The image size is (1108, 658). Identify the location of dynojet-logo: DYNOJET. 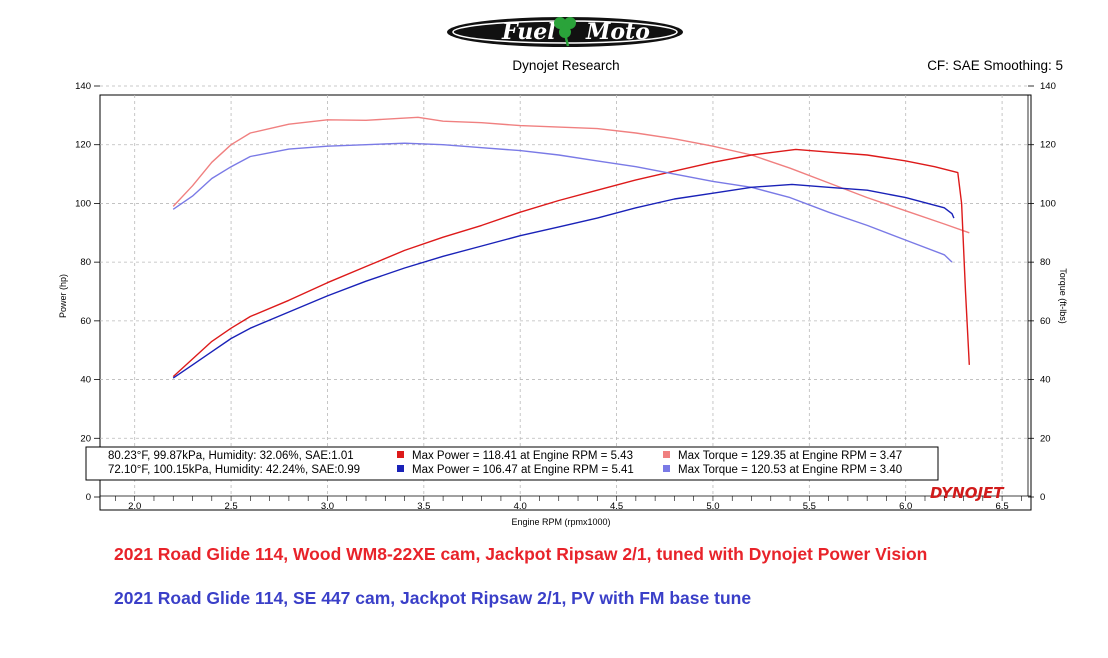
(967, 493).